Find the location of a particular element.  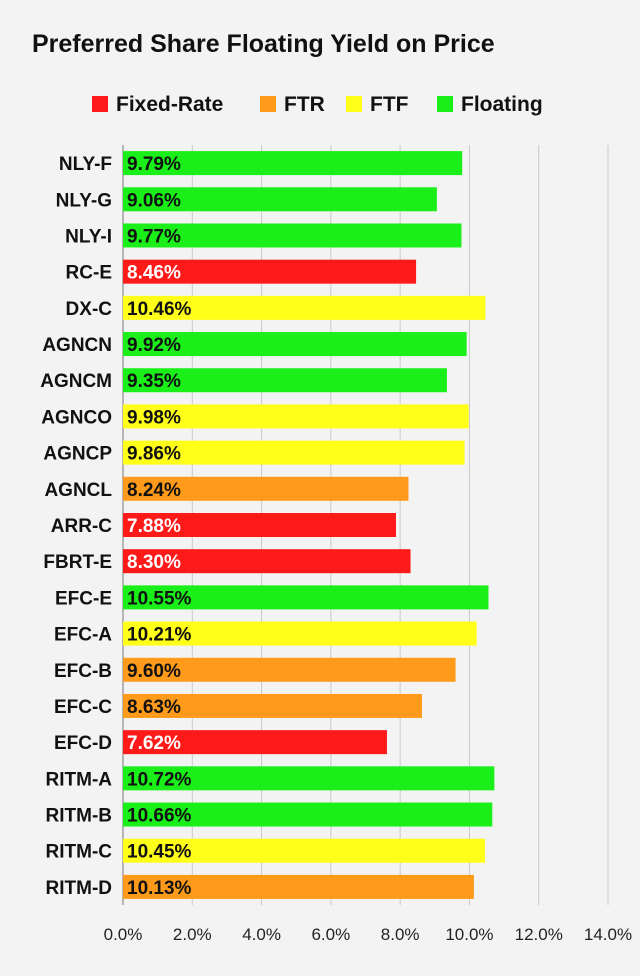

bar-value-label: 8.30% is located at coordinates (154, 562).